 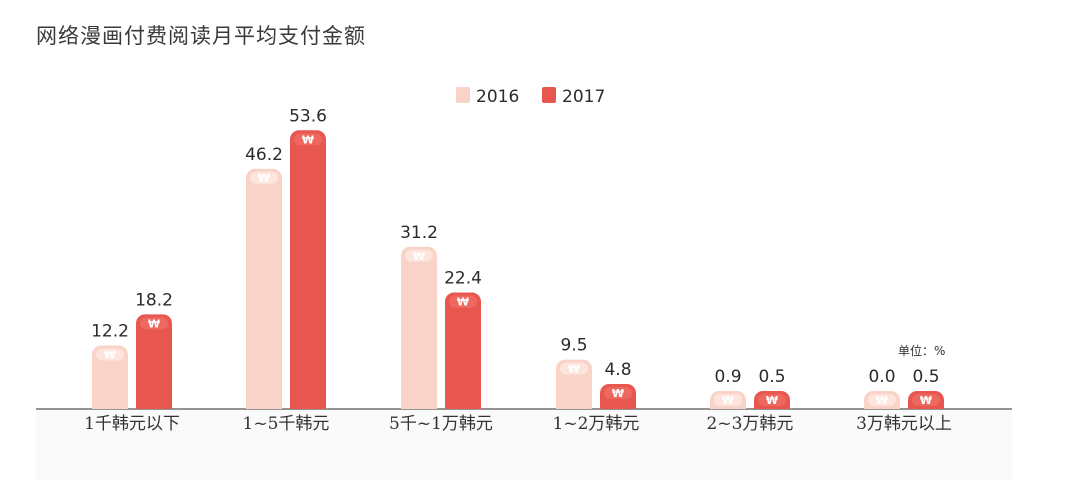 I want to click on bar-2017-6: ₩, so click(x=926, y=400).